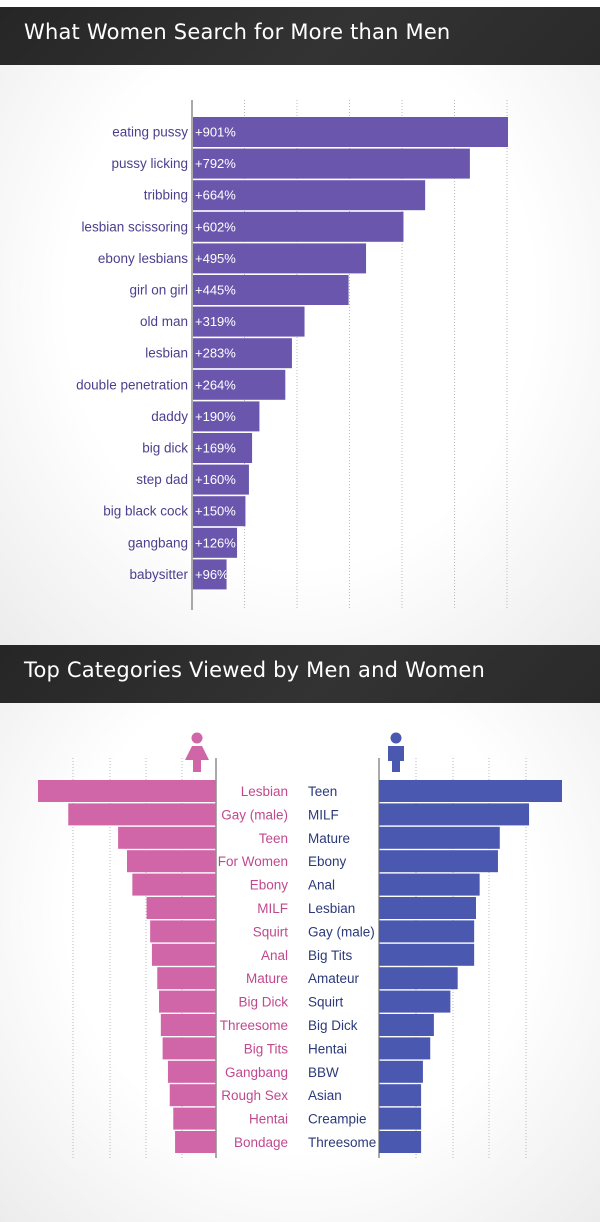 The image size is (600, 1222). Describe the element at coordinates (341, 931) in the screenshot. I see `men-category-label: Gay (male)` at that location.